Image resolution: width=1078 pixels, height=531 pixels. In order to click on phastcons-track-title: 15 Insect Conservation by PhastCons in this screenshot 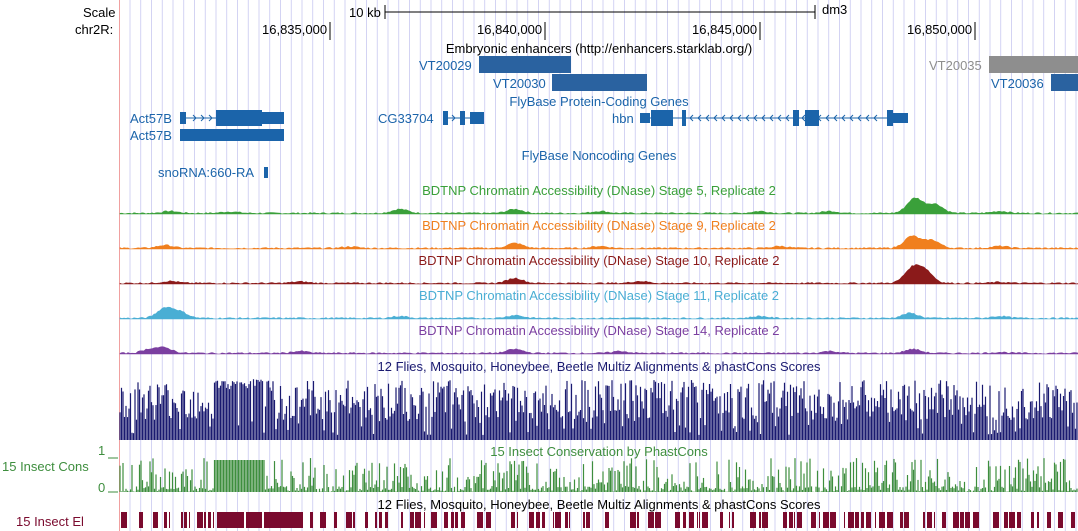, I will do `click(599, 451)`.